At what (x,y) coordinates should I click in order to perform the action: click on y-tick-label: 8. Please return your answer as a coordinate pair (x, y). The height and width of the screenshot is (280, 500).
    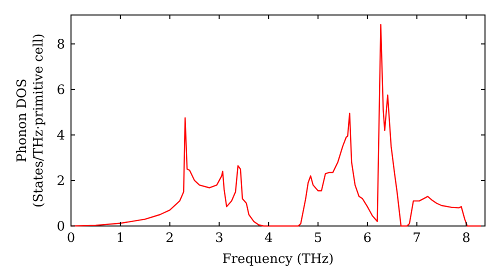
    Looking at the image, I should click on (60, 44).